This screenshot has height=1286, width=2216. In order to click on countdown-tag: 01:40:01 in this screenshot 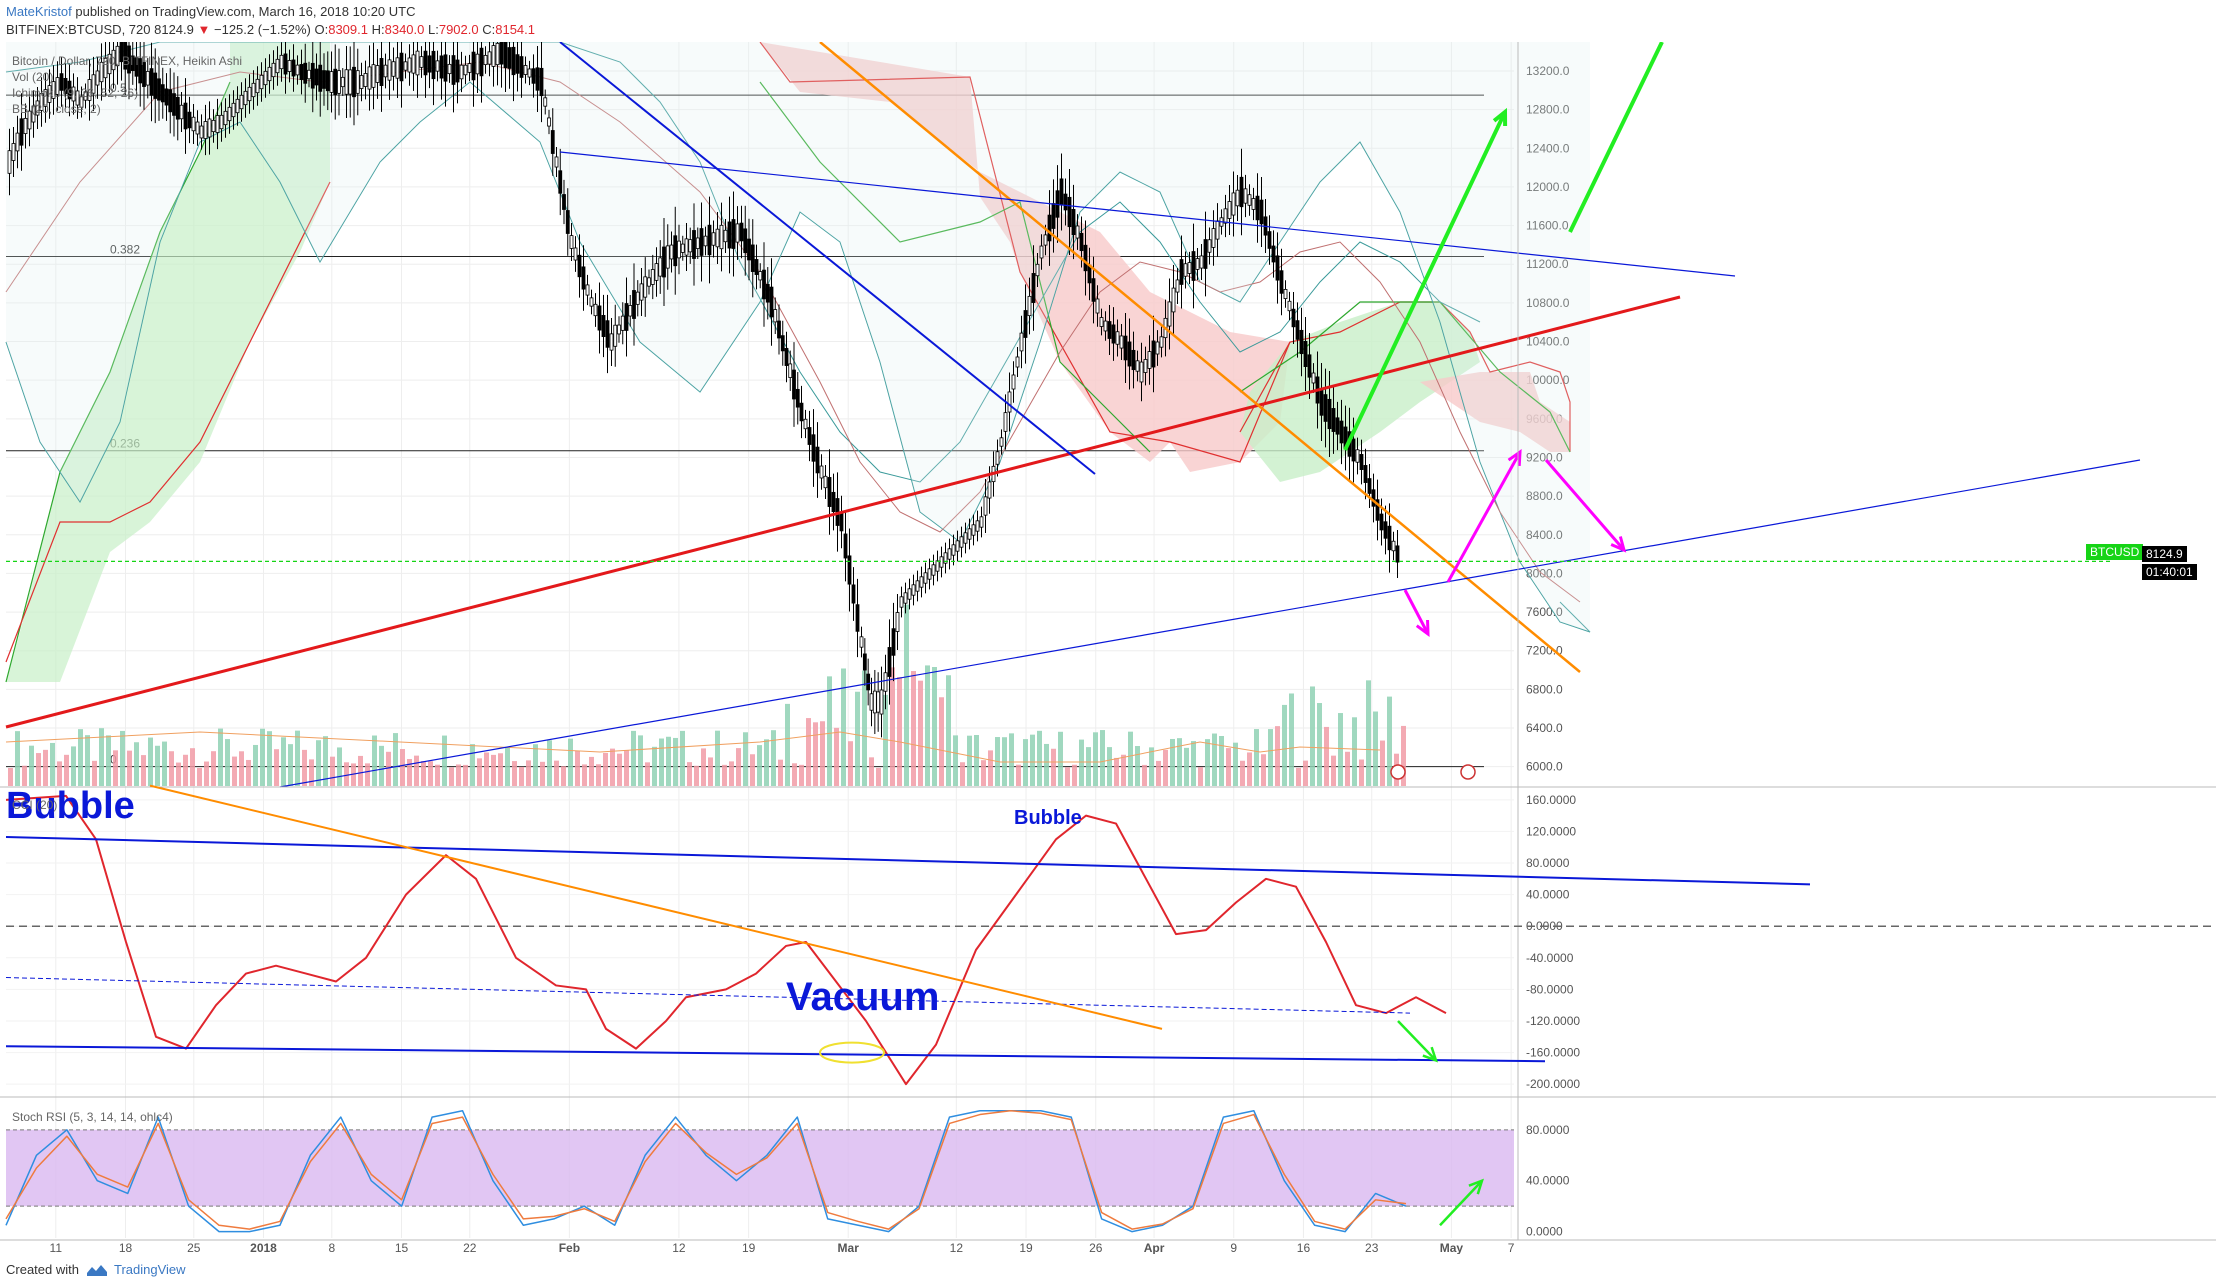, I will do `click(2169, 572)`.